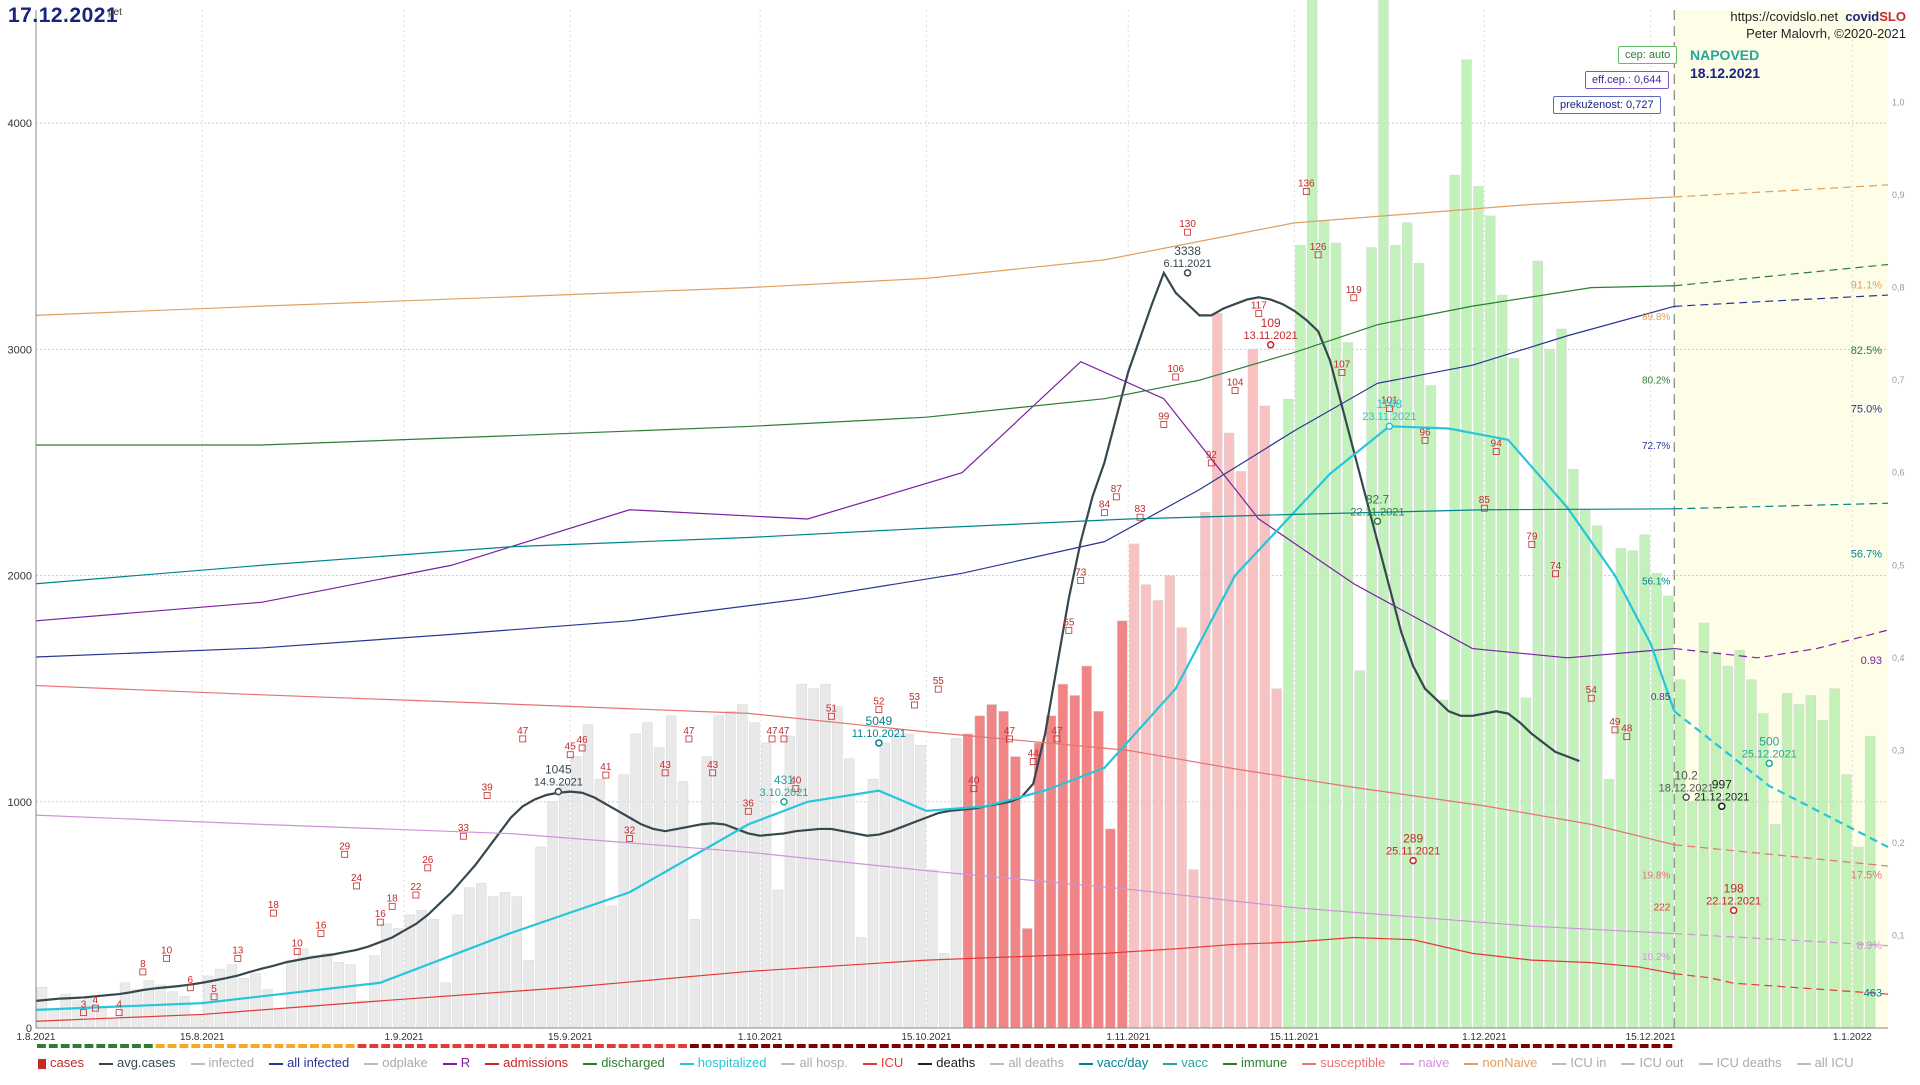 The image size is (1920, 1085). Describe the element at coordinates (624, 1062) in the screenshot. I see `legend-item-discharged: discharged` at that location.